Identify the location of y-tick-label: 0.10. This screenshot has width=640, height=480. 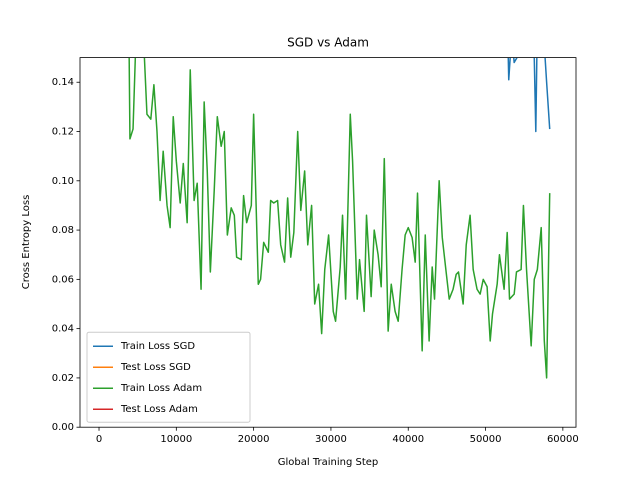
(63, 181).